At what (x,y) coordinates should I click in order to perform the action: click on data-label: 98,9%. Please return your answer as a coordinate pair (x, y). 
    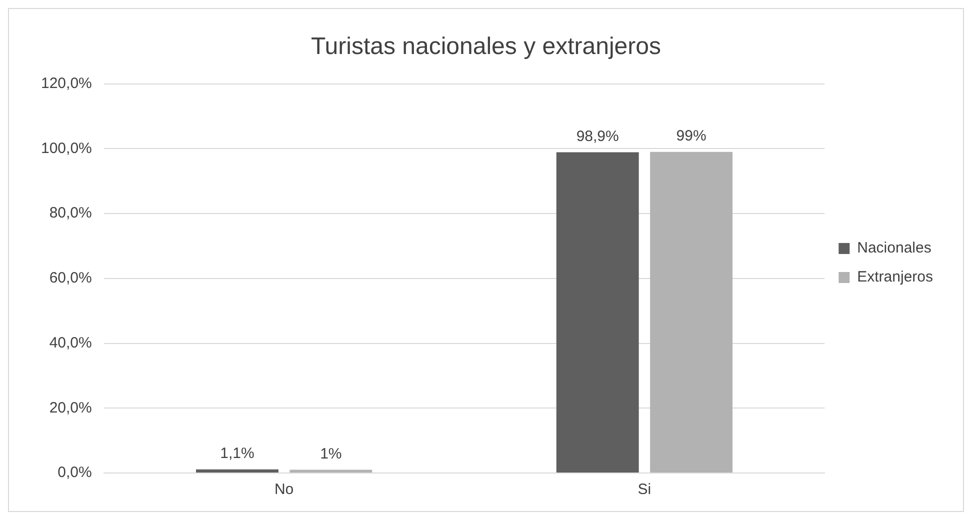
    Looking at the image, I should click on (597, 136).